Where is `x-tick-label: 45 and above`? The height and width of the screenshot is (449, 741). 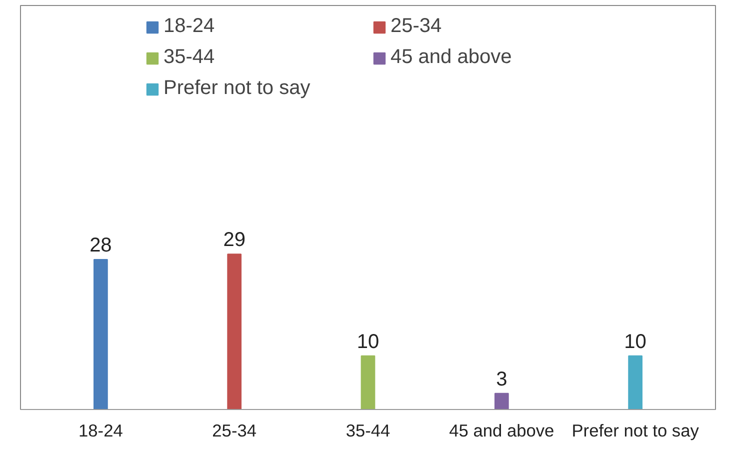 x-tick-label: 45 and above is located at coordinates (501, 430).